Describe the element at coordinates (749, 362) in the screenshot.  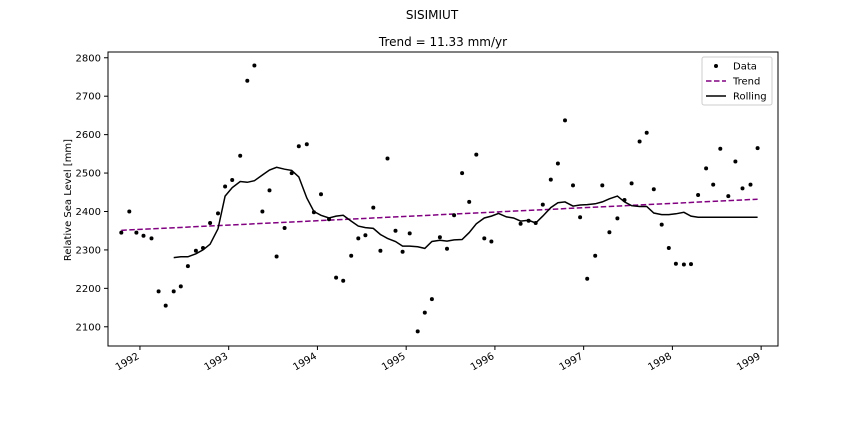
I see `x-tick-label: 1999` at that location.